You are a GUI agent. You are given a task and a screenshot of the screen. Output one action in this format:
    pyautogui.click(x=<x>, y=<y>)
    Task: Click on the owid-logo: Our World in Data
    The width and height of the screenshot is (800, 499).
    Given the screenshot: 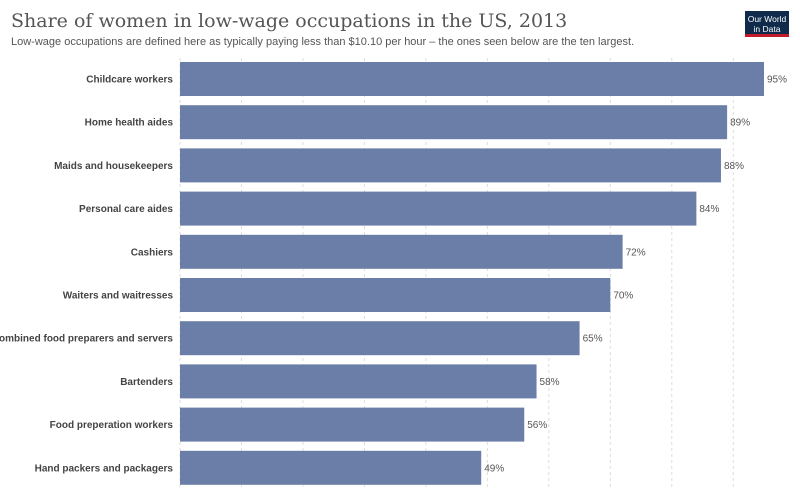 What is the action you would take?
    pyautogui.click(x=767, y=24)
    